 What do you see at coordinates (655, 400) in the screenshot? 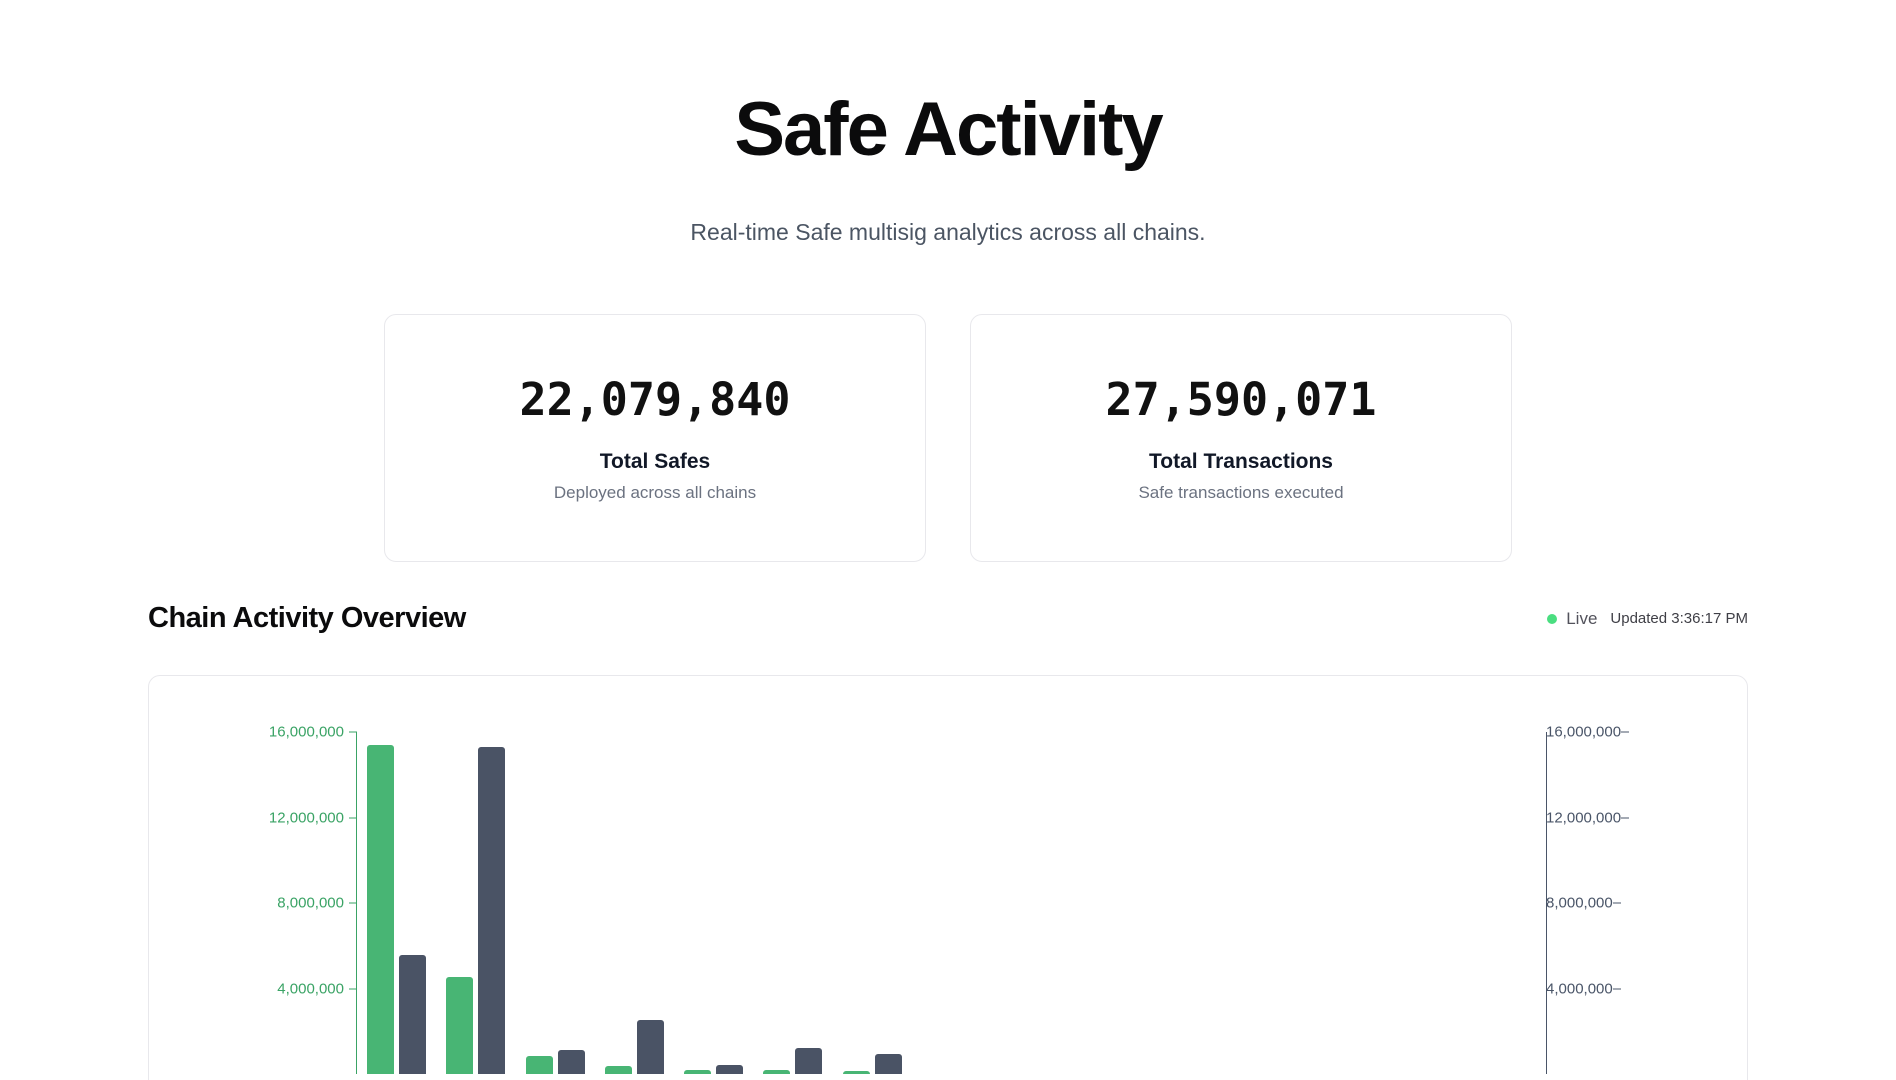
I see `total-safes-value: 22,079,840` at bounding box center [655, 400].